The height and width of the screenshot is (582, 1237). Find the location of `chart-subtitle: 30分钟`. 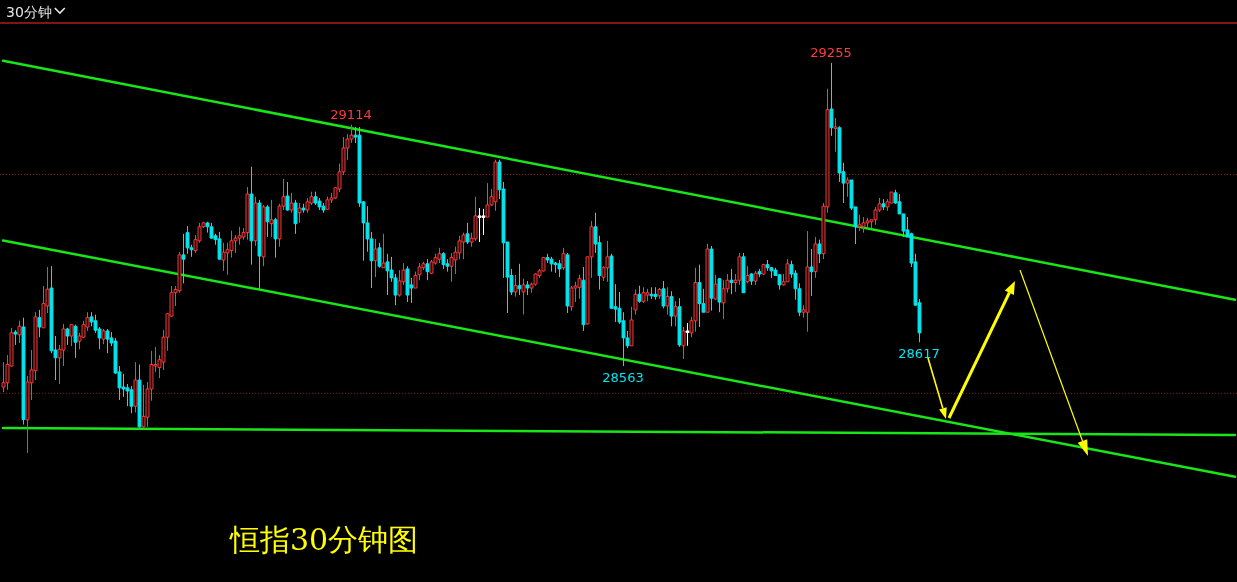

chart-subtitle: 30分钟 is located at coordinates (29, 12).